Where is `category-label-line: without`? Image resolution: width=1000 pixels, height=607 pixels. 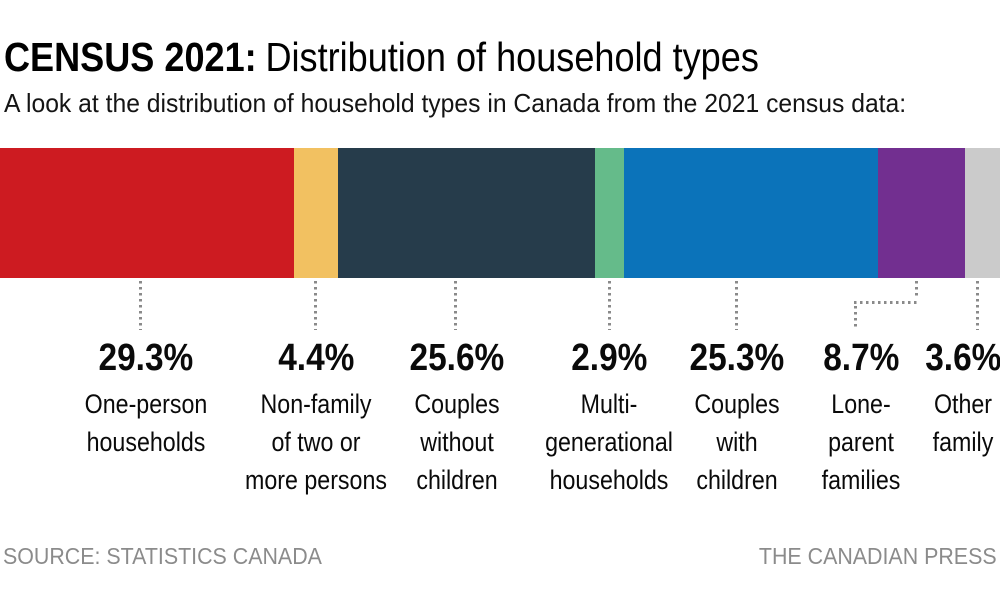 category-label-line: without is located at coordinates (457, 442).